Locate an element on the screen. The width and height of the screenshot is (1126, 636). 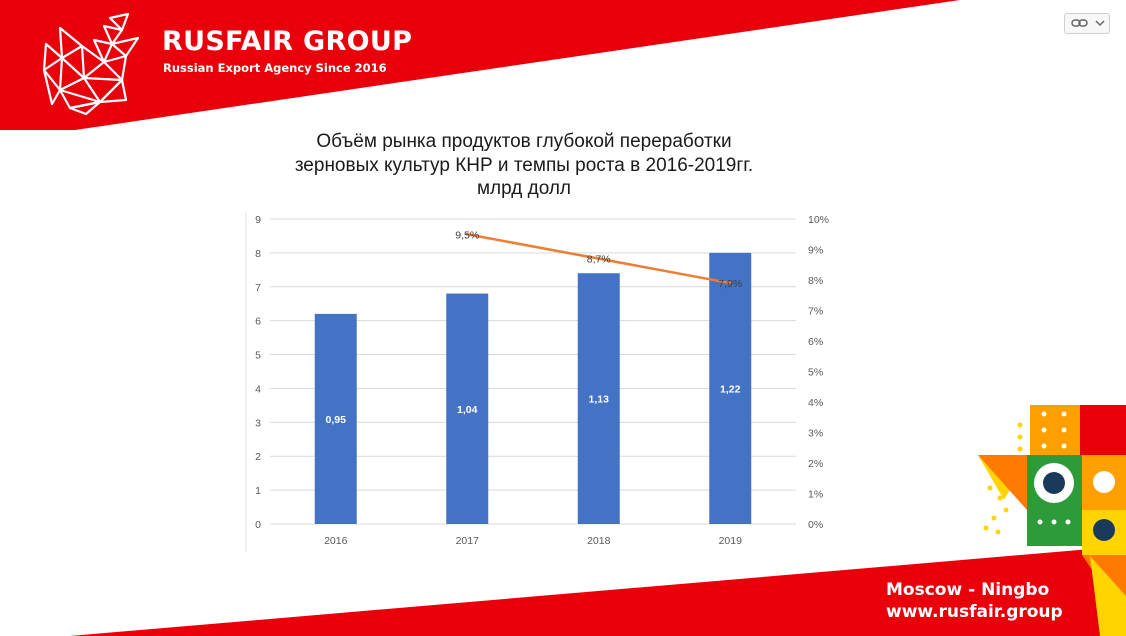
bar-data-label: 1,13 is located at coordinates (599, 400).